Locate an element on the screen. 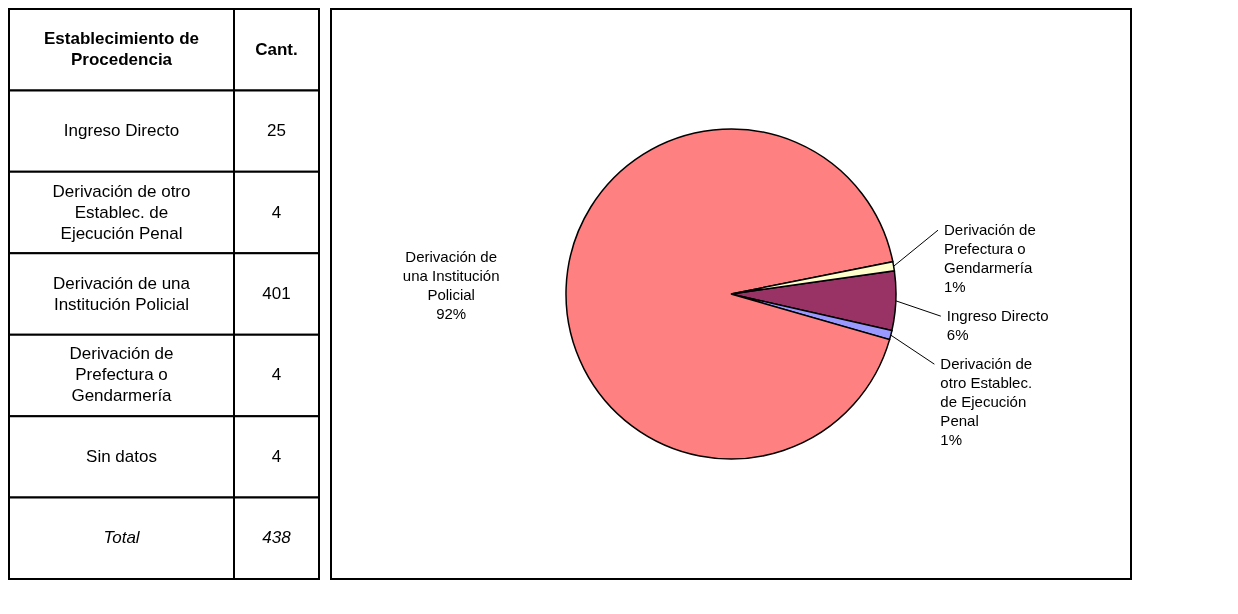  category-label: Sin datos is located at coordinates (121, 456).